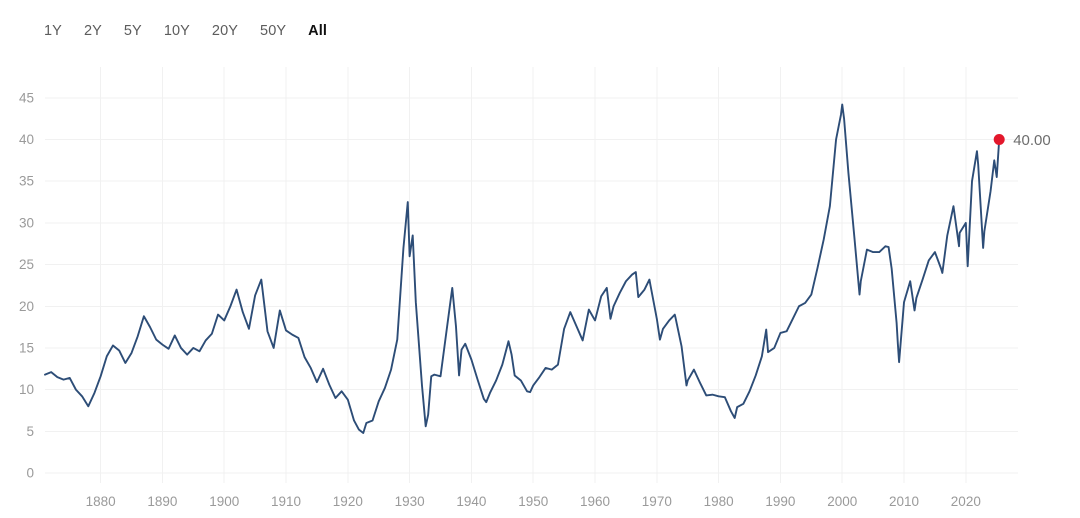 This screenshot has height=518, width=1080. I want to click on y-tick-label: 40, so click(26, 139).